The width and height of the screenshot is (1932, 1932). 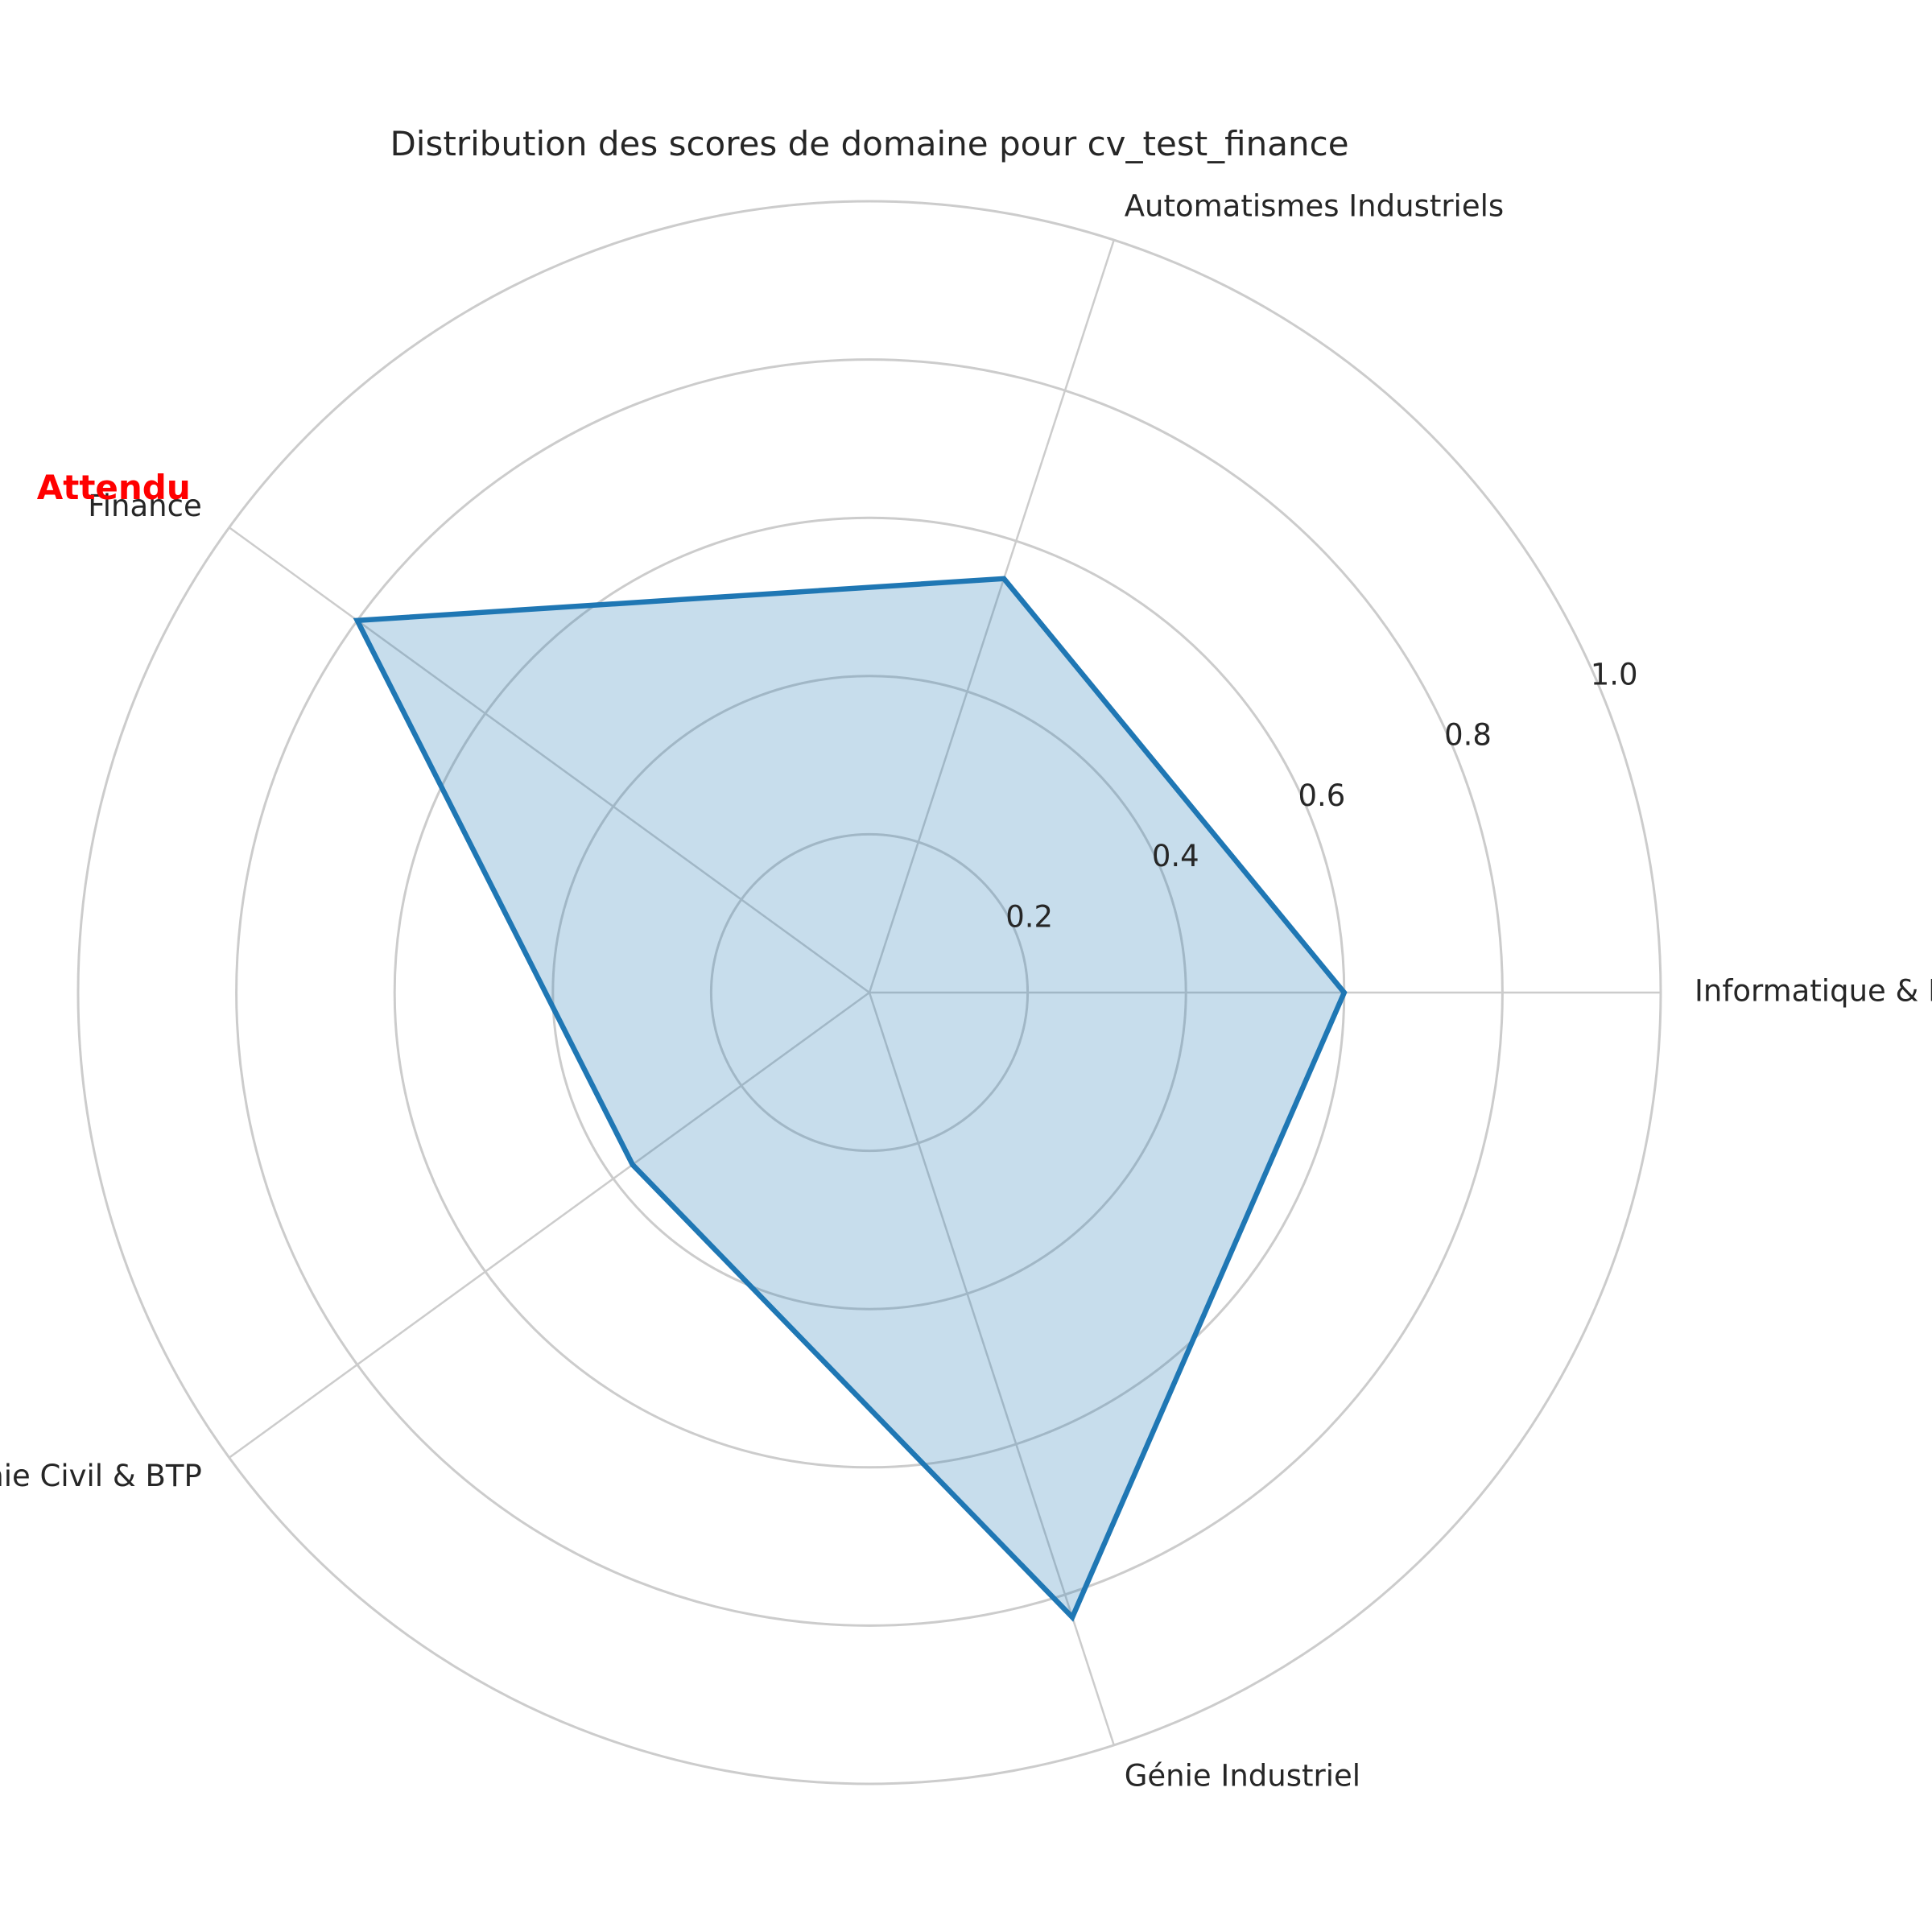 What do you see at coordinates (145, 506) in the screenshot?
I see `category-label-3: Finance` at bounding box center [145, 506].